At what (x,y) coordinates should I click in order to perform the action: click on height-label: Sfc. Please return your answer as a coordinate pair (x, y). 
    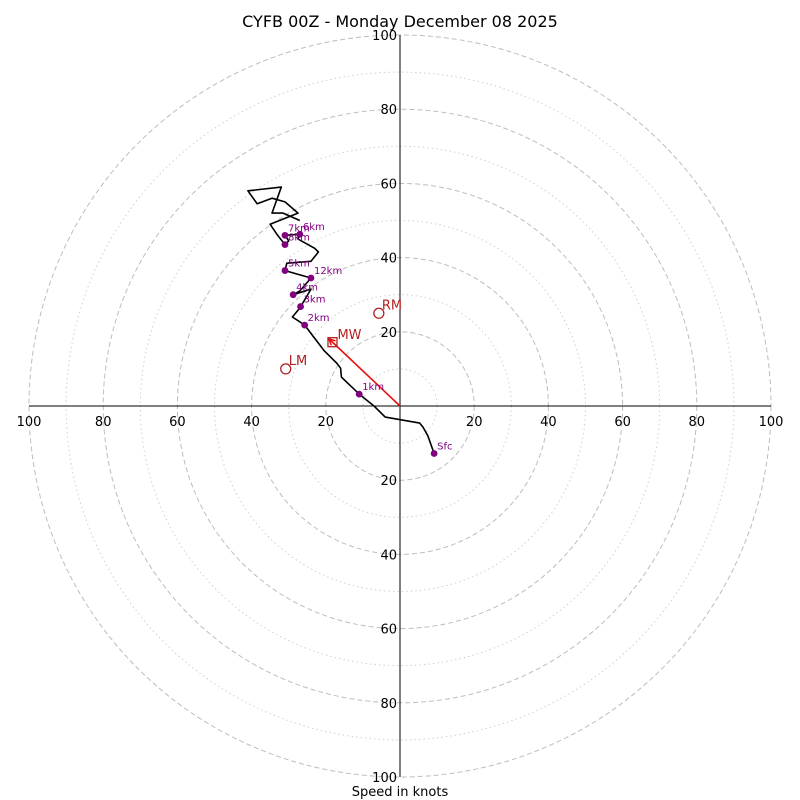
    Looking at the image, I should click on (444, 446).